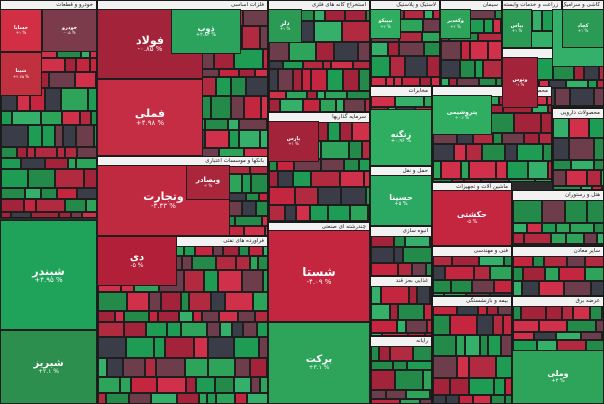  I want to click on stock-tile: وتجارت -۳.۴۳ %, so click(163, 200).